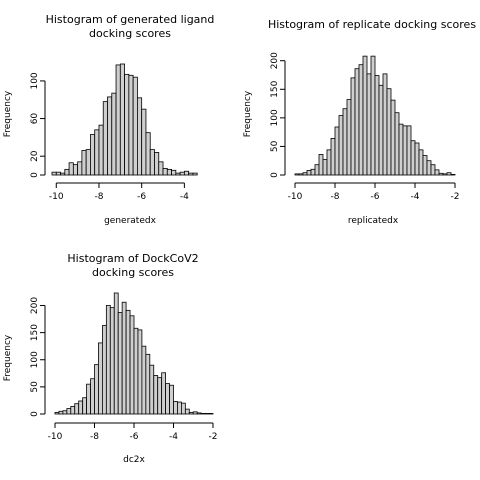  Describe the element at coordinates (130, 33) in the screenshot. I see `chart-title-line-2: docking scores` at that location.